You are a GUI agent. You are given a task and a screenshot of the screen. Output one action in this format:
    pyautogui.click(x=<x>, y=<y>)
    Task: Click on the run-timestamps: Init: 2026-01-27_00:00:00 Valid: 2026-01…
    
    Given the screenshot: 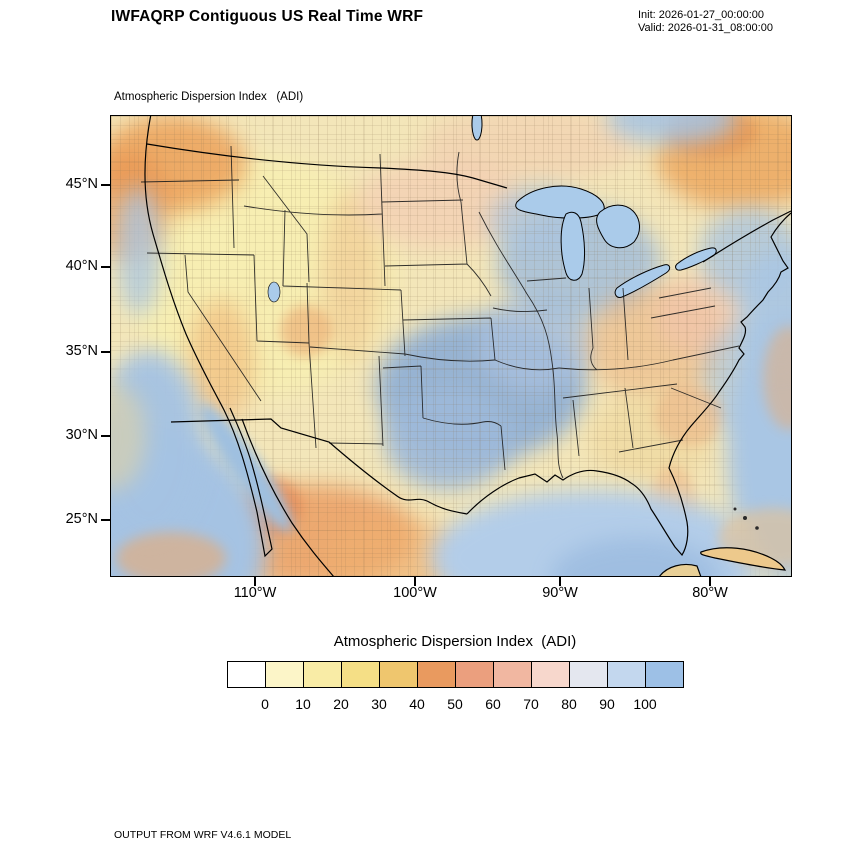 What is the action you would take?
    pyautogui.click(x=705, y=22)
    